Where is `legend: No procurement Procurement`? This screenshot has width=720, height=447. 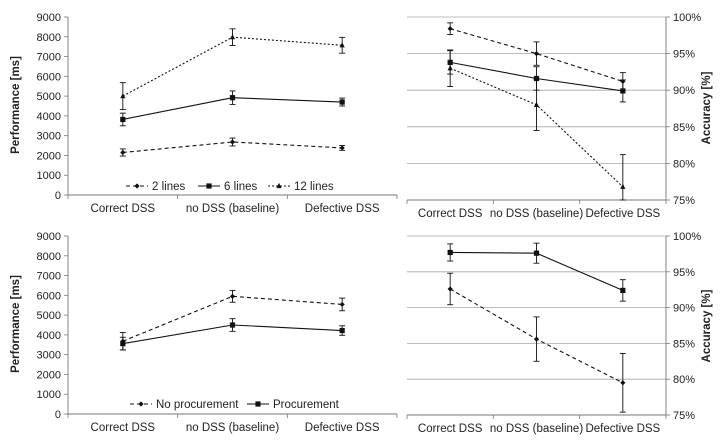
legend: No procurement Procurement is located at coordinates (235, 405).